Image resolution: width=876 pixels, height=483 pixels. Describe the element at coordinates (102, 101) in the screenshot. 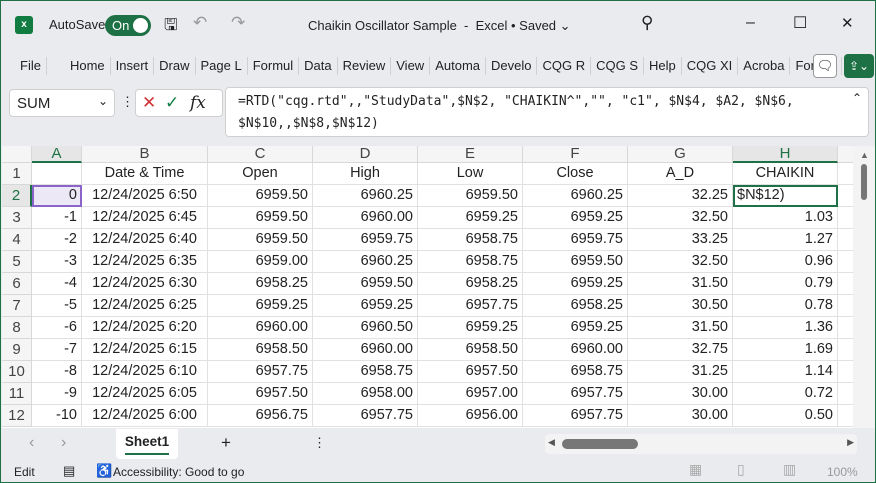

I see `chevron-down-icon: ⌄` at that location.